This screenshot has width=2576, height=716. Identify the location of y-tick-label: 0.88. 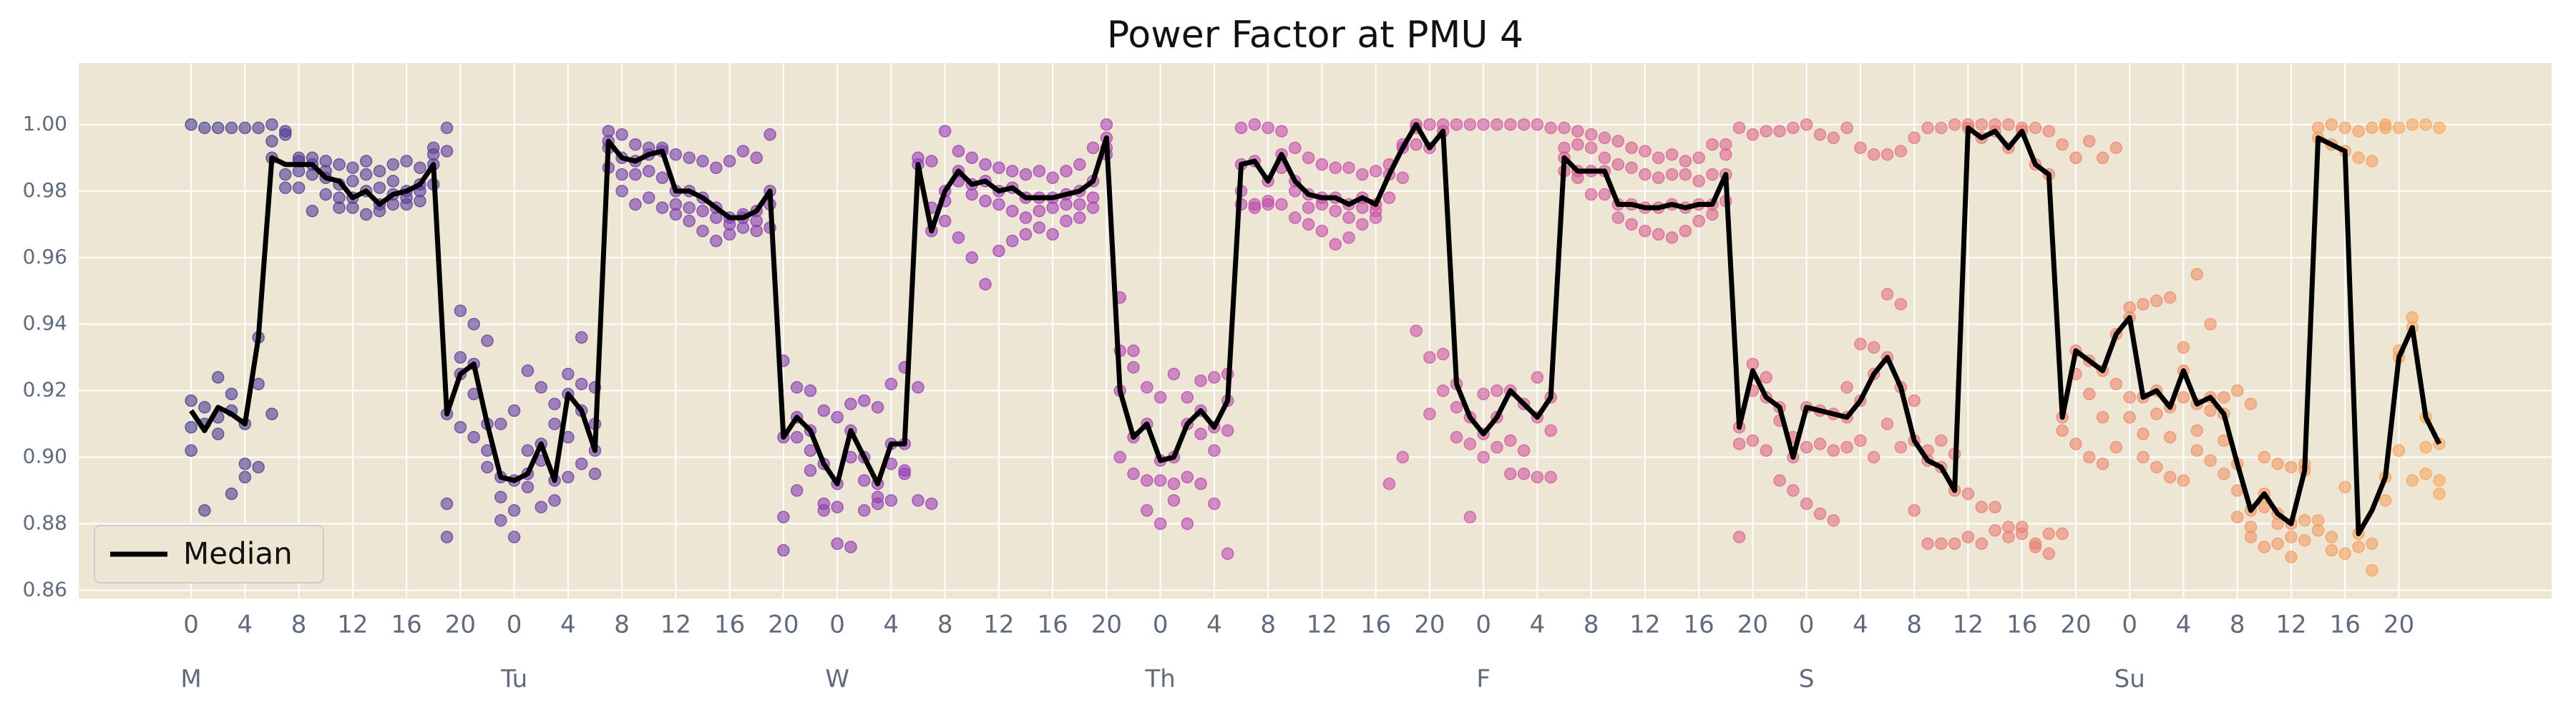
(45, 522).